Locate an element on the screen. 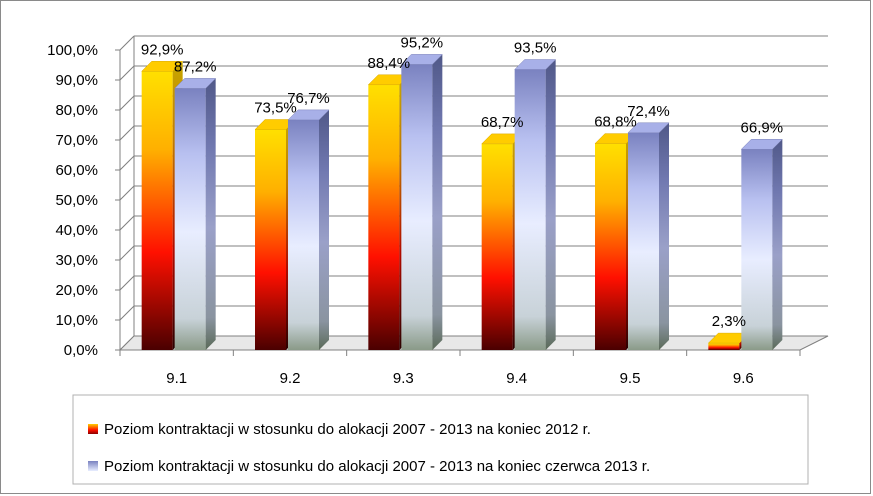 This screenshot has height=496, width=873. x-tick-label: 9.1 is located at coordinates (176, 378).